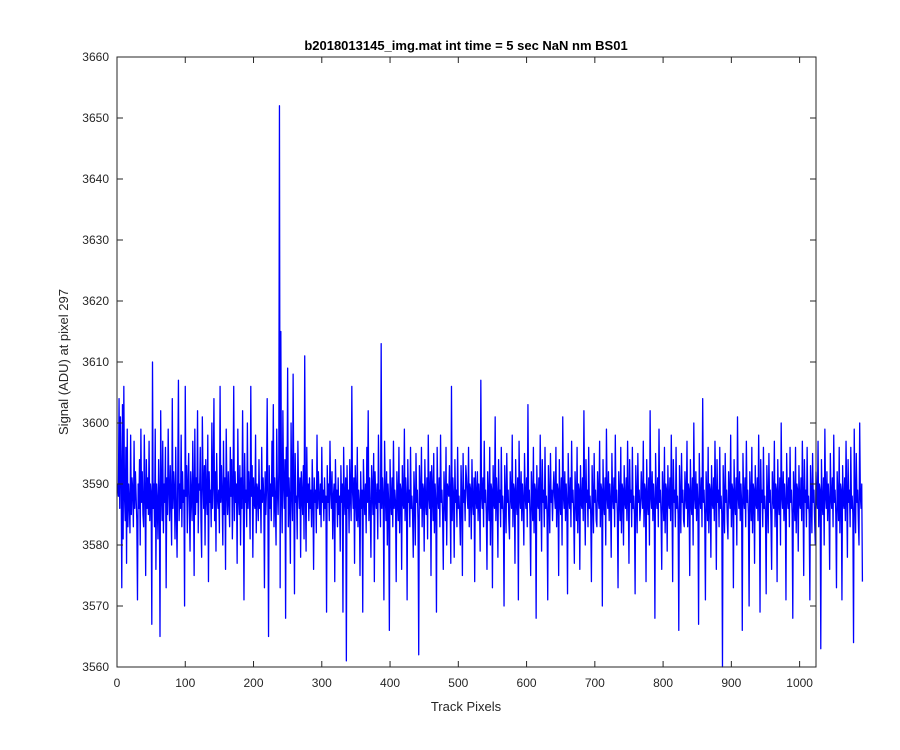 The image size is (900, 750). What do you see at coordinates (117, 683) in the screenshot?
I see `x-tick-label: 0` at bounding box center [117, 683].